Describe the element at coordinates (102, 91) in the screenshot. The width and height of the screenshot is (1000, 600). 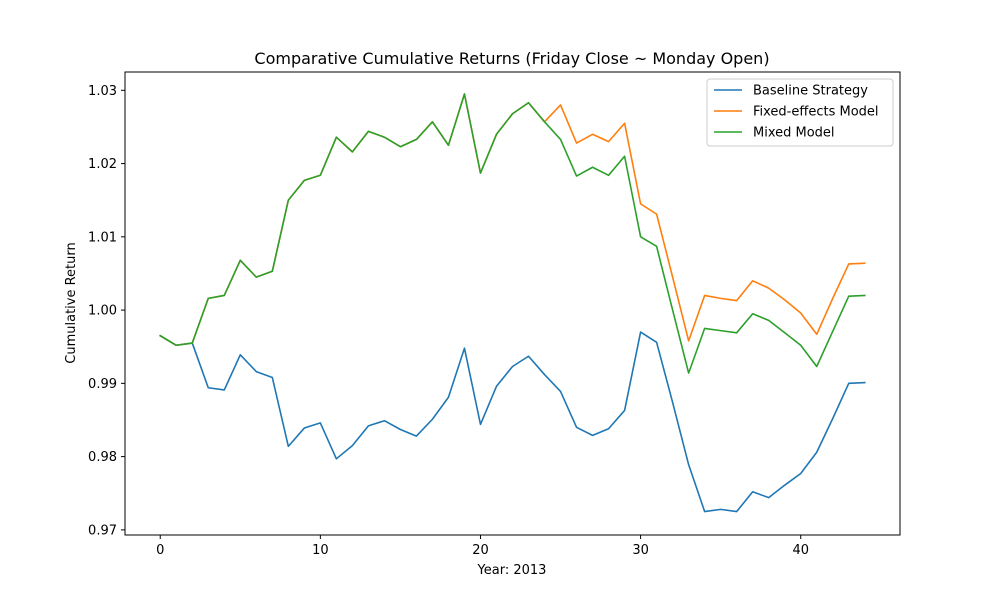
I see `y-tick-label: 1.03` at that location.